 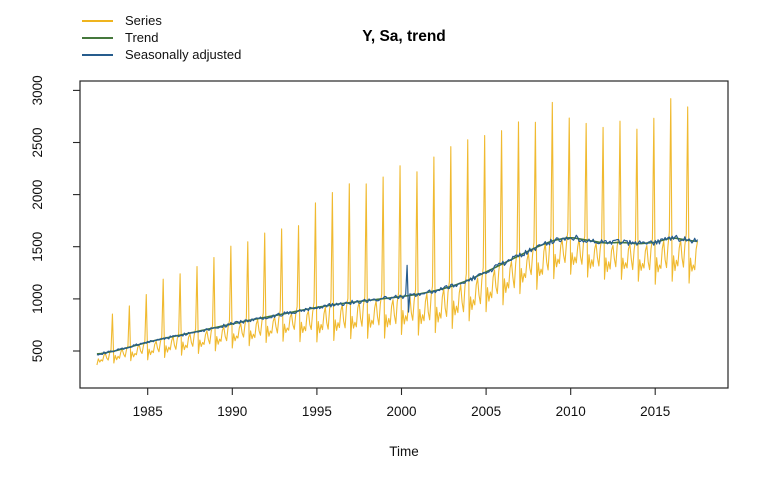 What do you see at coordinates (97, 20) in the screenshot?
I see `series-line-swatch` at bounding box center [97, 20].